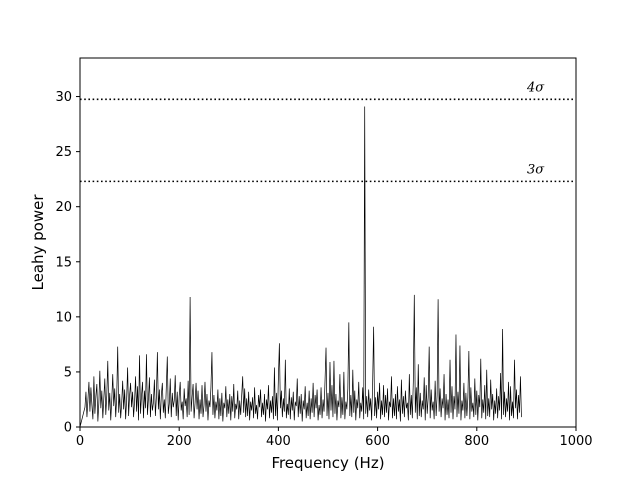  Describe the element at coordinates (63, 317) in the screenshot. I see `y-tick-label: 10` at that location.